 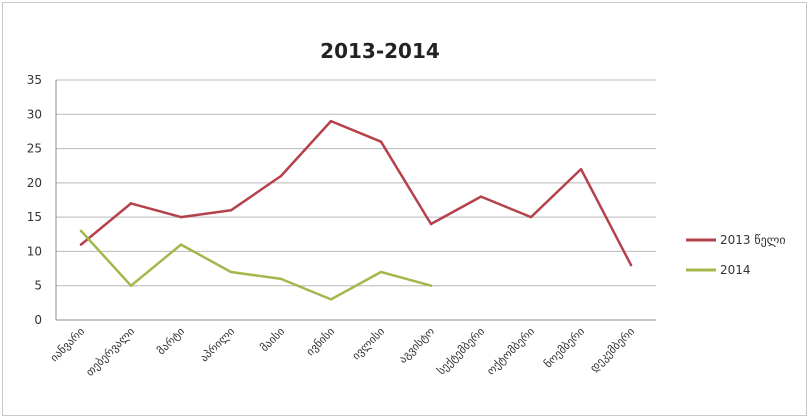 What do you see at coordinates (34, 251) in the screenshot?
I see `y-tick-label: 10` at bounding box center [34, 251].